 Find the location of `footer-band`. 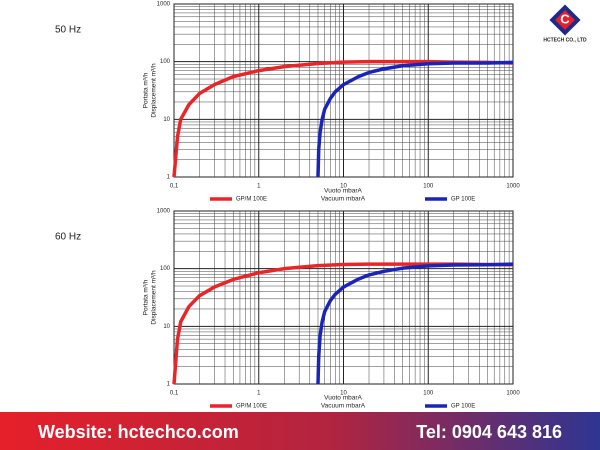

footer-band is located at coordinates (300, 431).